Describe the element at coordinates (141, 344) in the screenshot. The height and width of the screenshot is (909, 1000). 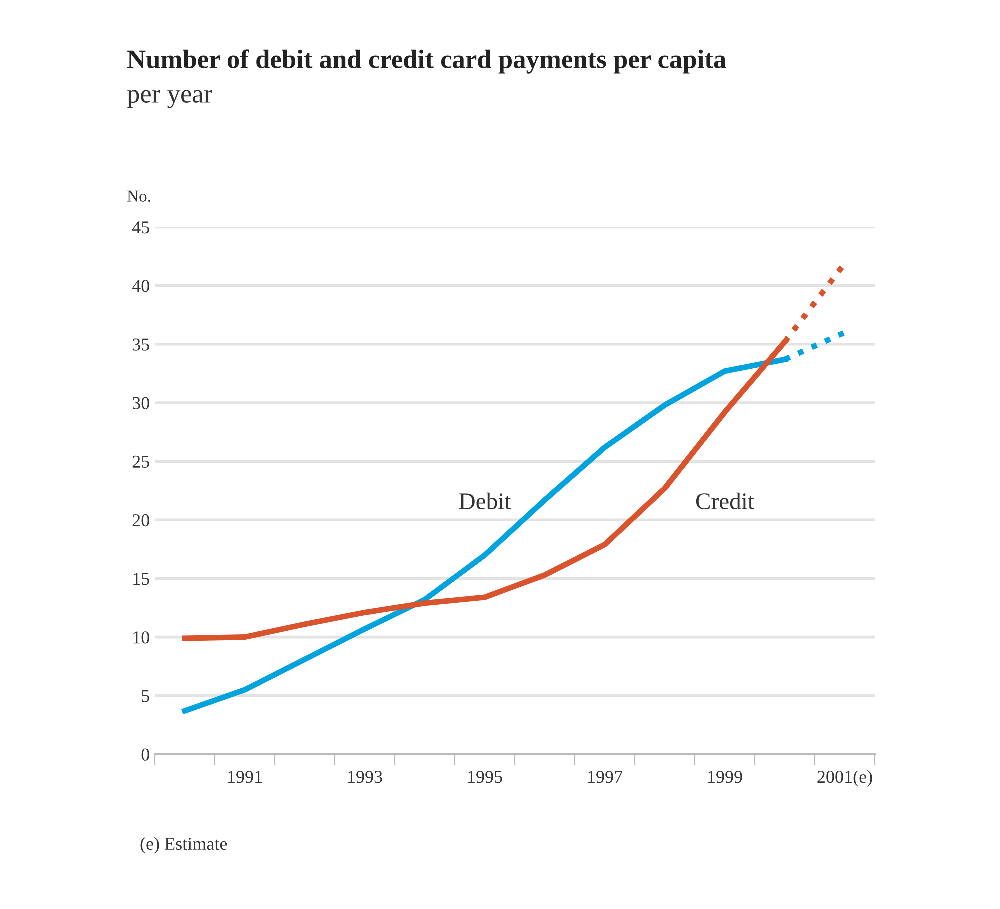
I see `y-tick-label: 35` at that location.